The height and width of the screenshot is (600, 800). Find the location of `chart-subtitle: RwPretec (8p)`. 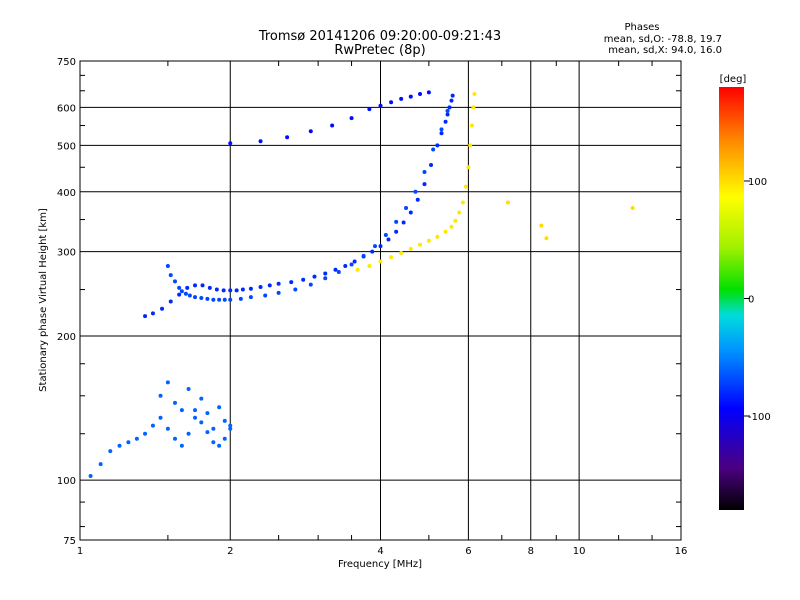

chart-subtitle: RwPretec (8p) is located at coordinates (379, 50).